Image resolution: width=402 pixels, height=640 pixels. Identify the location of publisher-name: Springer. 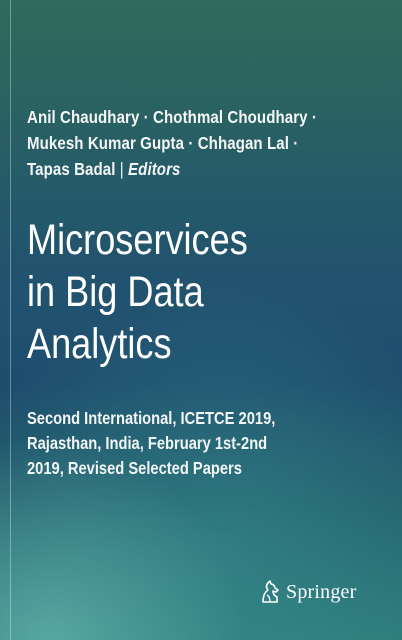
(321, 591).